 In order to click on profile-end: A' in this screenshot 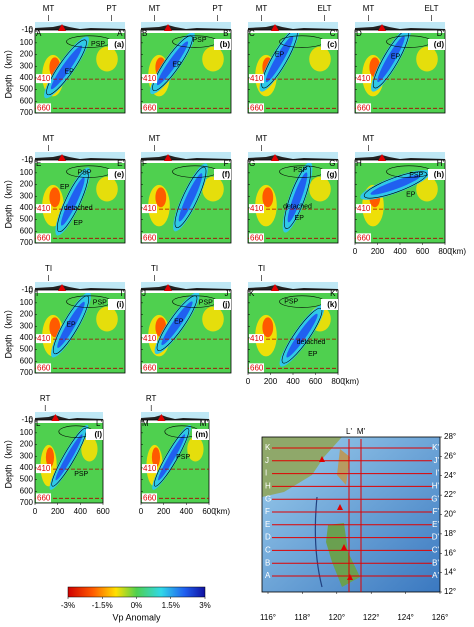, I will do `click(120, 33)`.